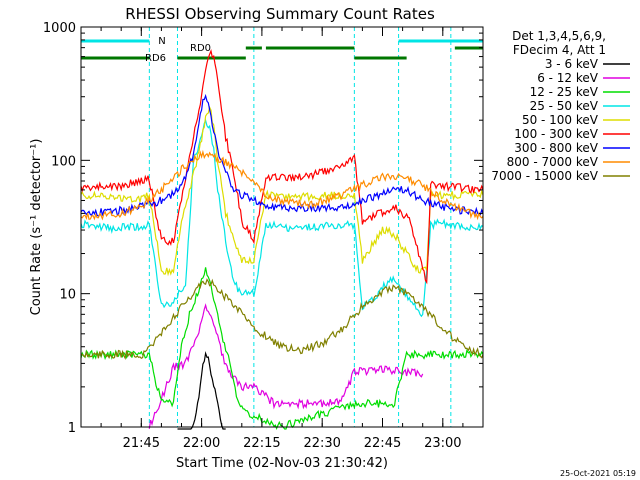  I want to click on series-3-6-keV, so click(201, 390).